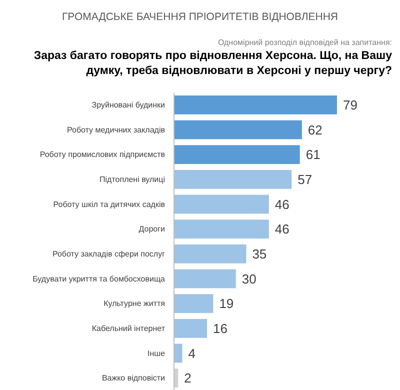 The width and height of the screenshot is (400, 390). What do you see at coordinates (200, 17) in the screenshot?
I see `chart-title: ГРОМАДСЬКЕ БАЧЕННЯ ПРІОРИТЕТІВ ВІДНОВЛЕННЯ` at bounding box center [200, 17].